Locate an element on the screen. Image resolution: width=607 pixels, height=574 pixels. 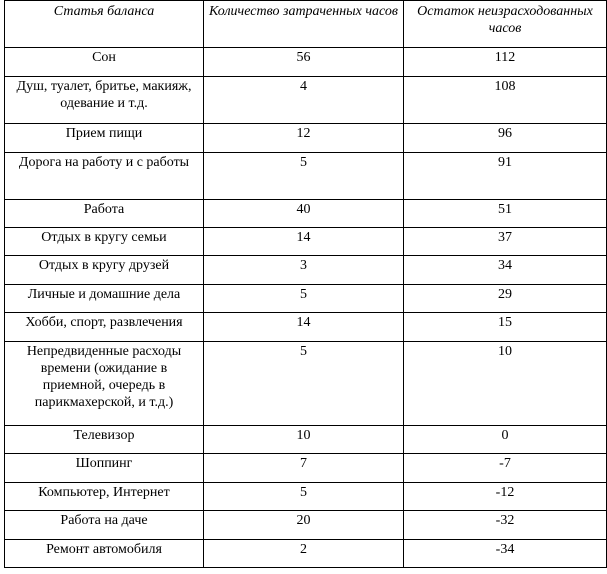
row-item: Ремонт автомобиля is located at coordinates (104, 553).